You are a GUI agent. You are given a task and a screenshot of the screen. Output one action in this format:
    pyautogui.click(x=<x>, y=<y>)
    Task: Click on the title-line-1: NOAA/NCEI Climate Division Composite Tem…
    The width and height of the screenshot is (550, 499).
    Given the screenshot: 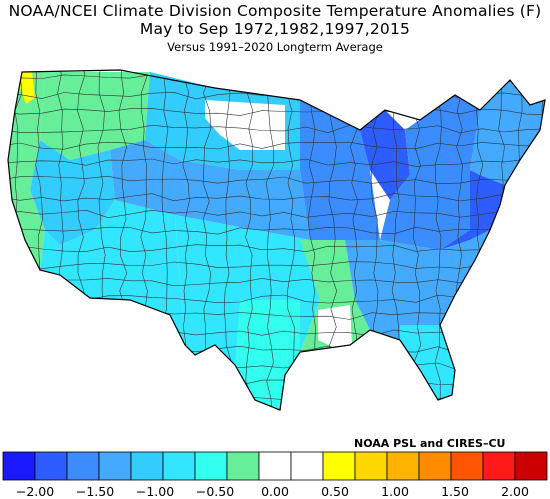 What is the action you would take?
    pyautogui.click(x=275, y=11)
    